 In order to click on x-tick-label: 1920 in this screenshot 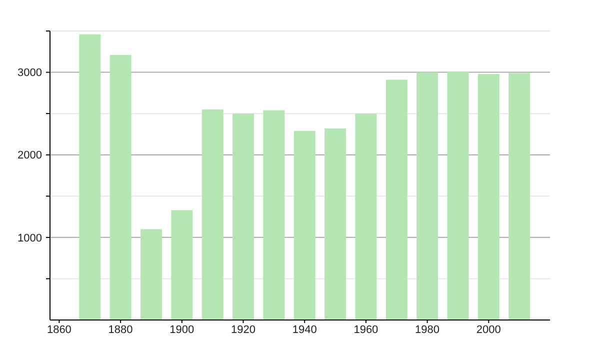, I will do `click(243, 330)`.